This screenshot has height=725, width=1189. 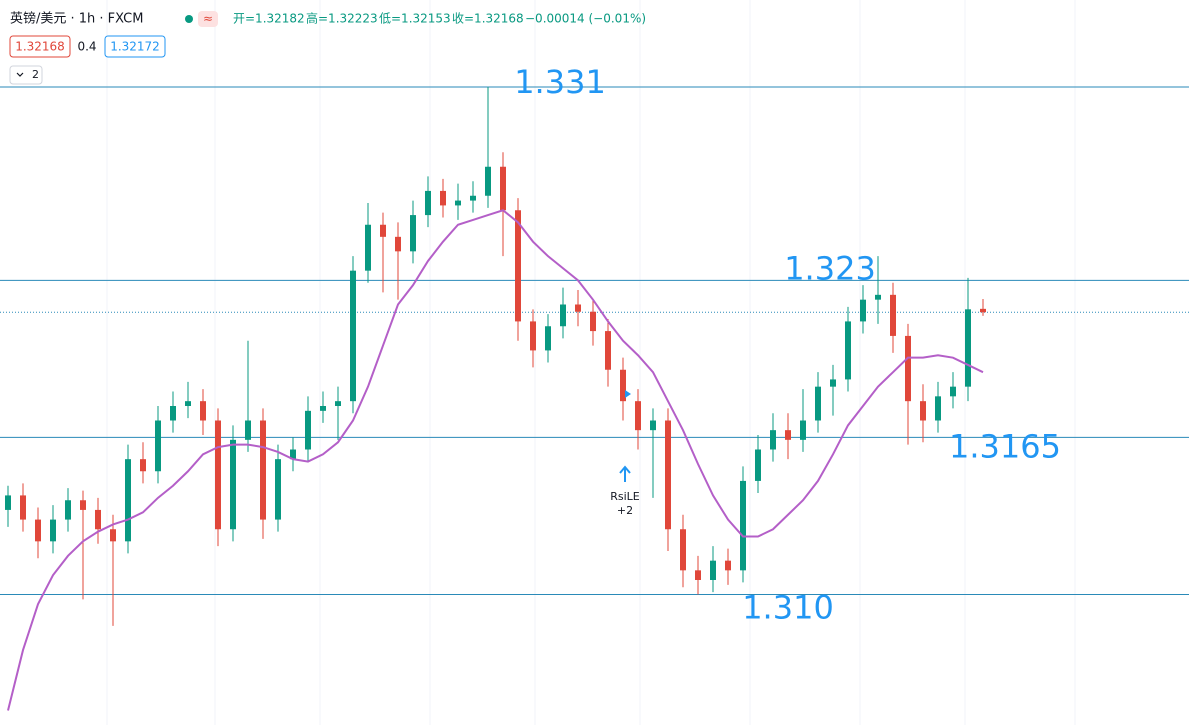 What do you see at coordinates (269, 19) in the screenshot?
I see `open: 开=1.32182` at bounding box center [269, 19].